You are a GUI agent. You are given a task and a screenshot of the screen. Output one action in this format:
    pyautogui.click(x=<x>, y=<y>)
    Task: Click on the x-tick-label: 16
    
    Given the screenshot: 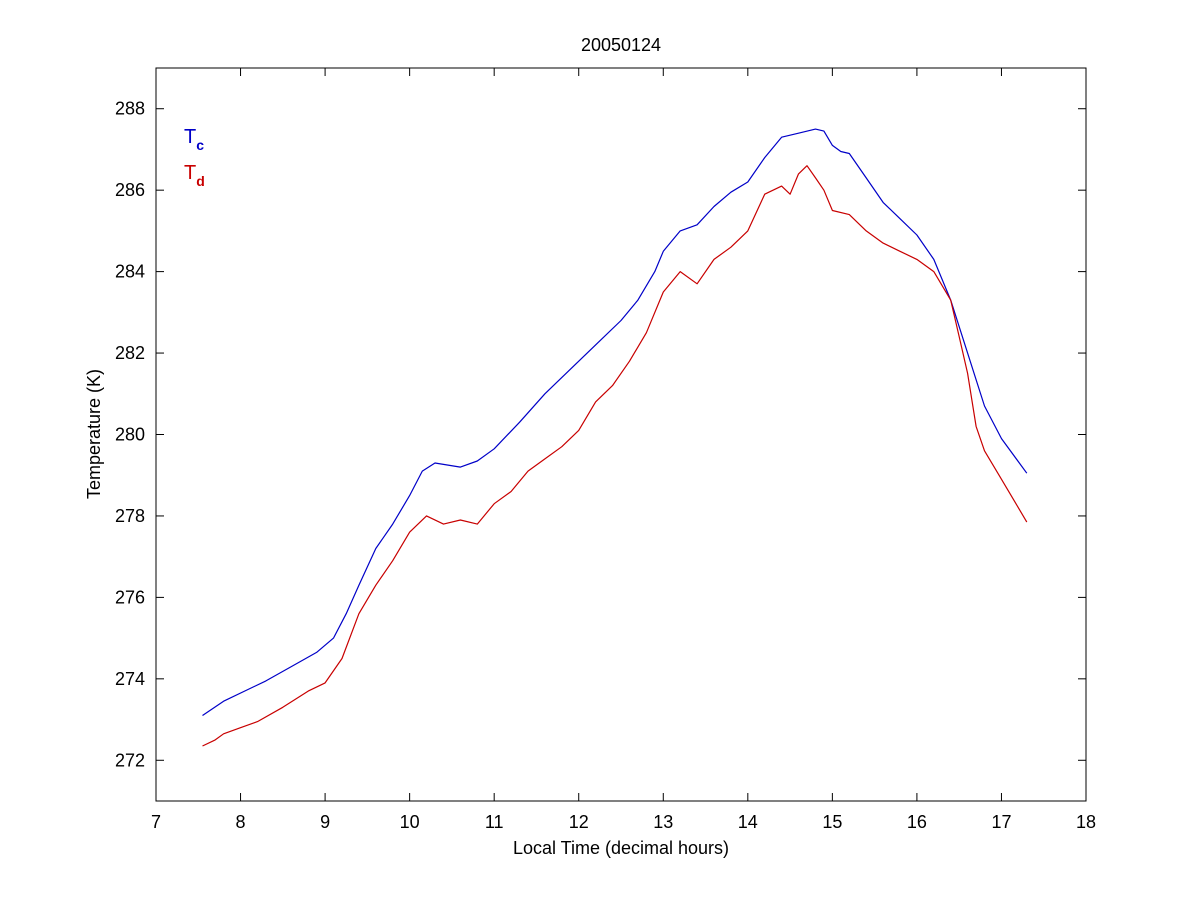 What is the action you would take?
    pyautogui.click(x=917, y=822)
    